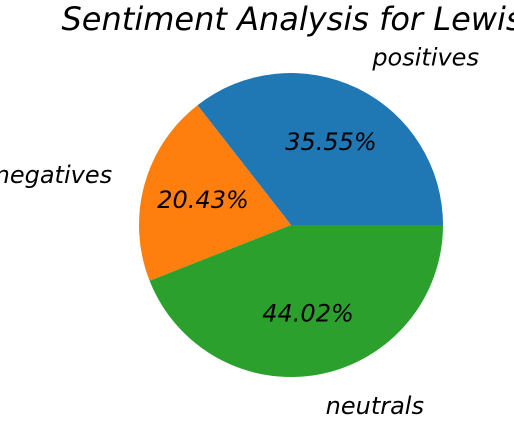  What do you see at coordinates (308, 314) in the screenshot?
I see `pct-label-neutrals: 44.02%` at bounding box center [308, 314].